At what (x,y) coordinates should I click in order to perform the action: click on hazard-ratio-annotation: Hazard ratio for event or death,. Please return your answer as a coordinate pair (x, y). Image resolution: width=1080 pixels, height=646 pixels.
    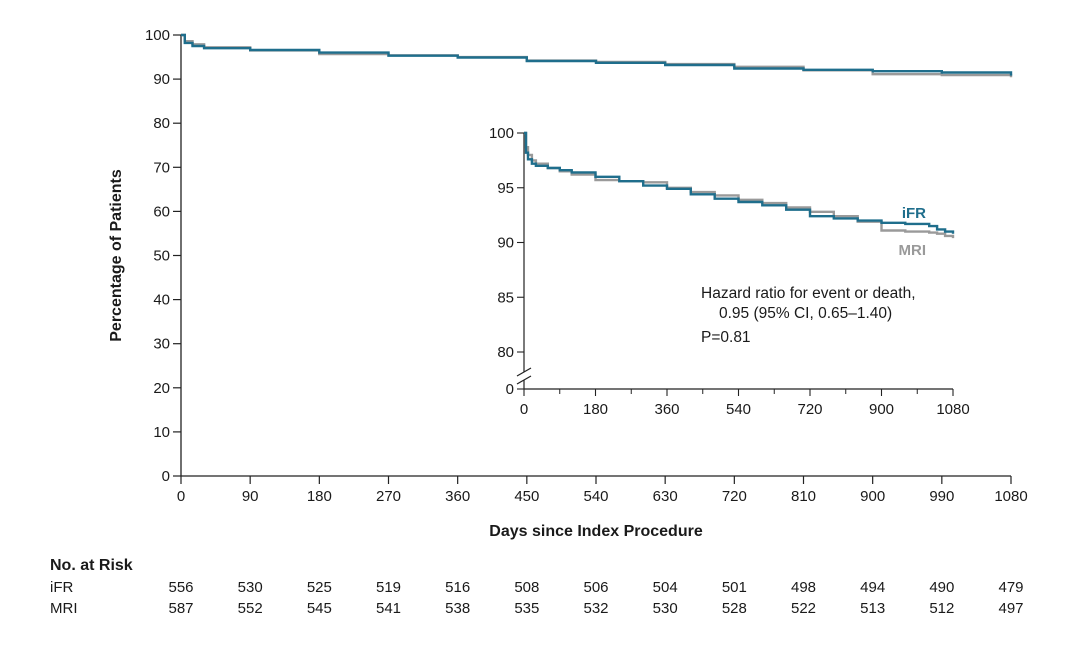
    Looking at the image, I should click on (808, 293).